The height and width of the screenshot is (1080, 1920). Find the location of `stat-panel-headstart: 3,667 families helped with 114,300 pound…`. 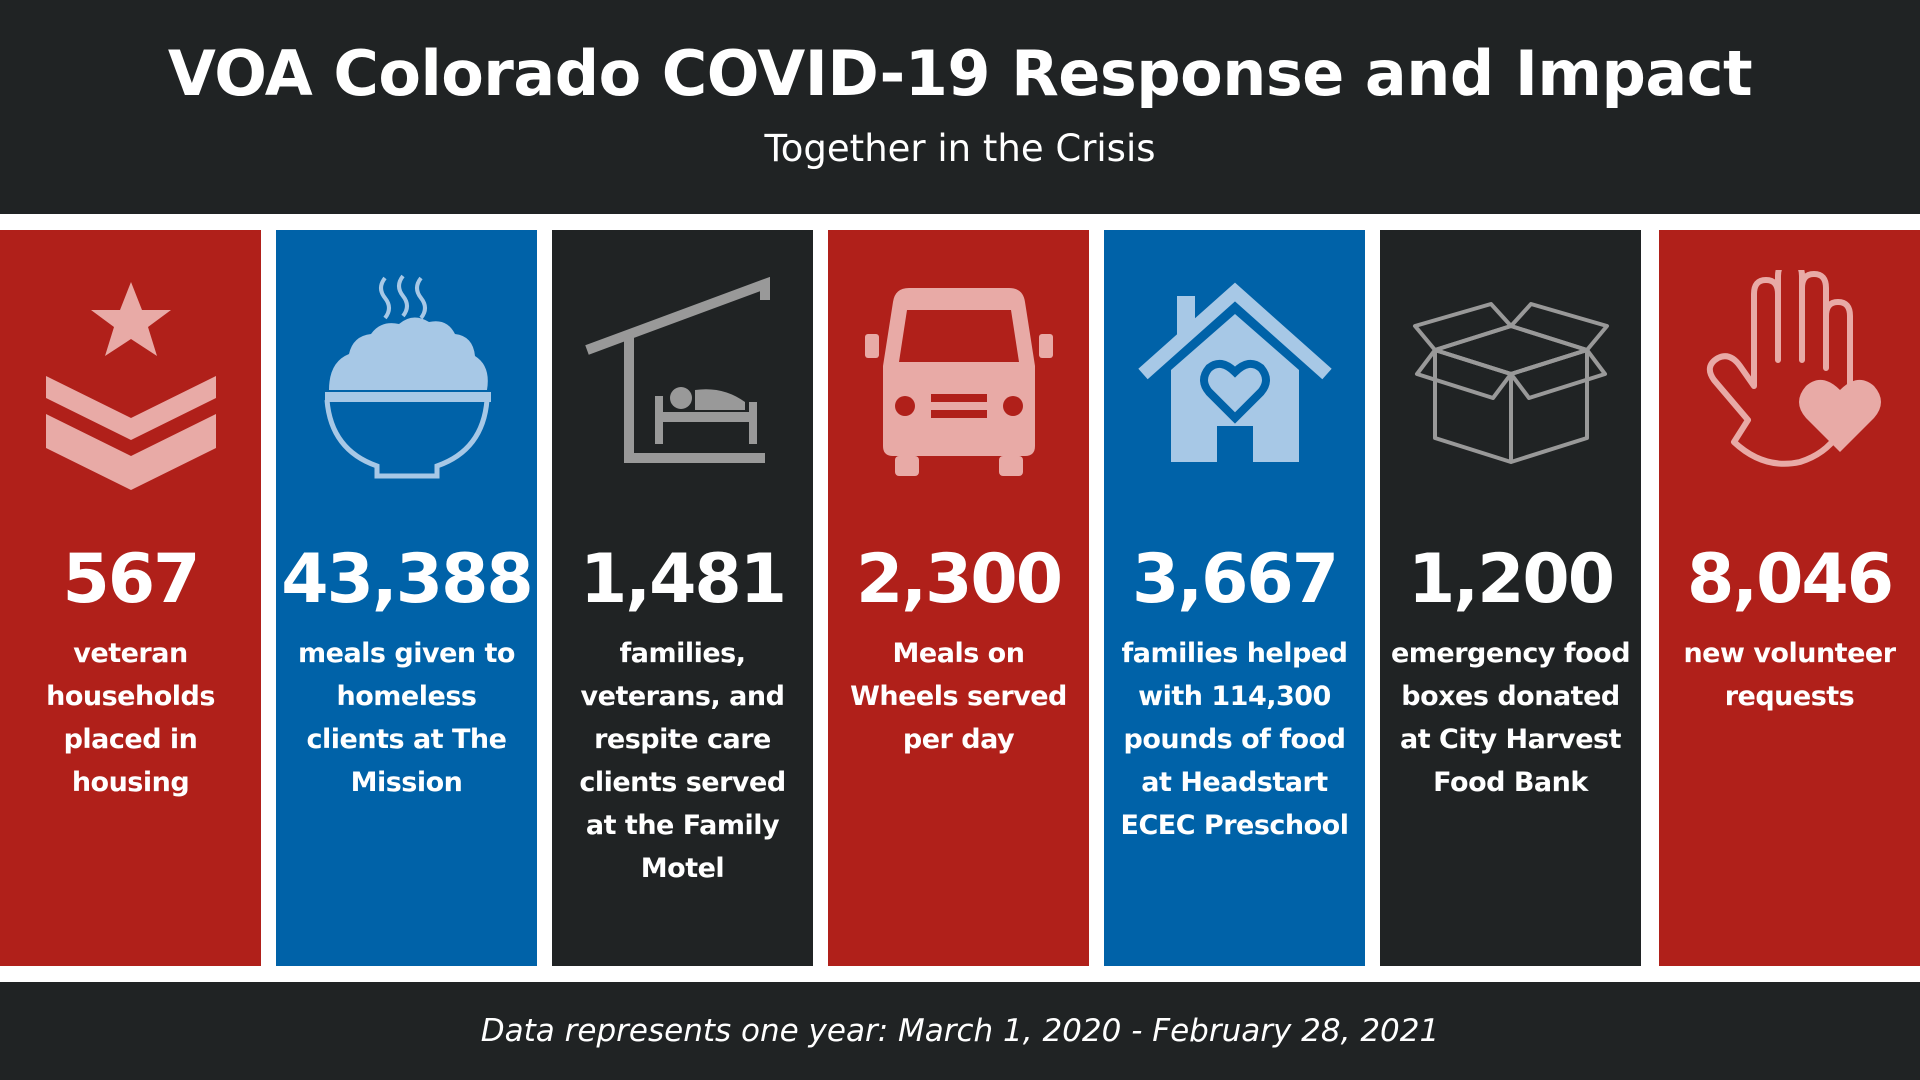

stat-panel-headstart: 3,667 families helped with 114,300 pound… is located at coordinates (1234, 598).